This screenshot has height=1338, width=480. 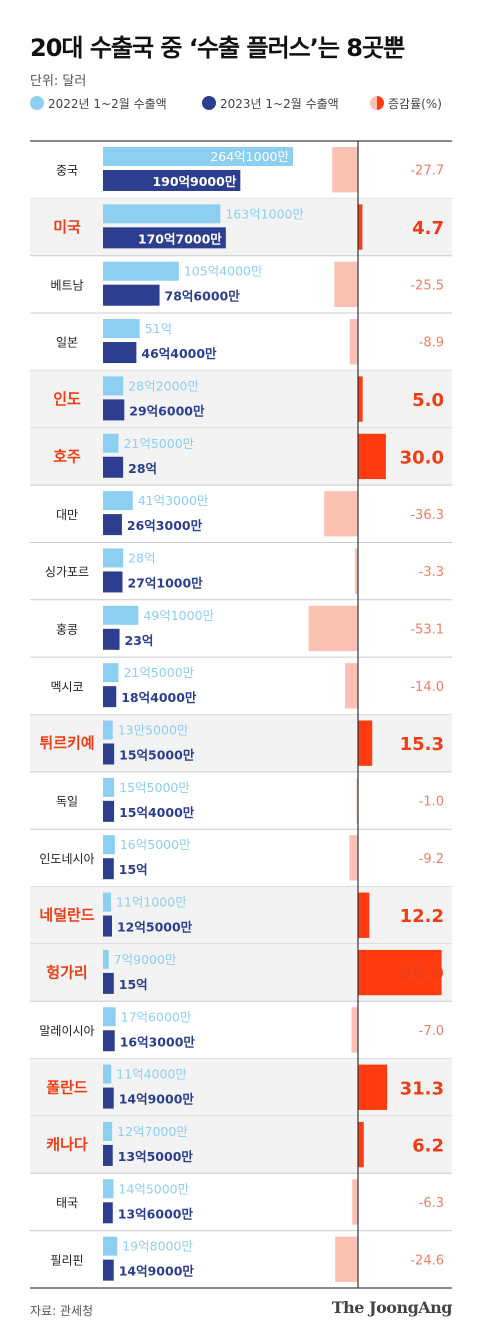 What do you see at coordinates (67, 399) in the screenshot?
I see `category-label: 인도` at bounding box center [67, 399].